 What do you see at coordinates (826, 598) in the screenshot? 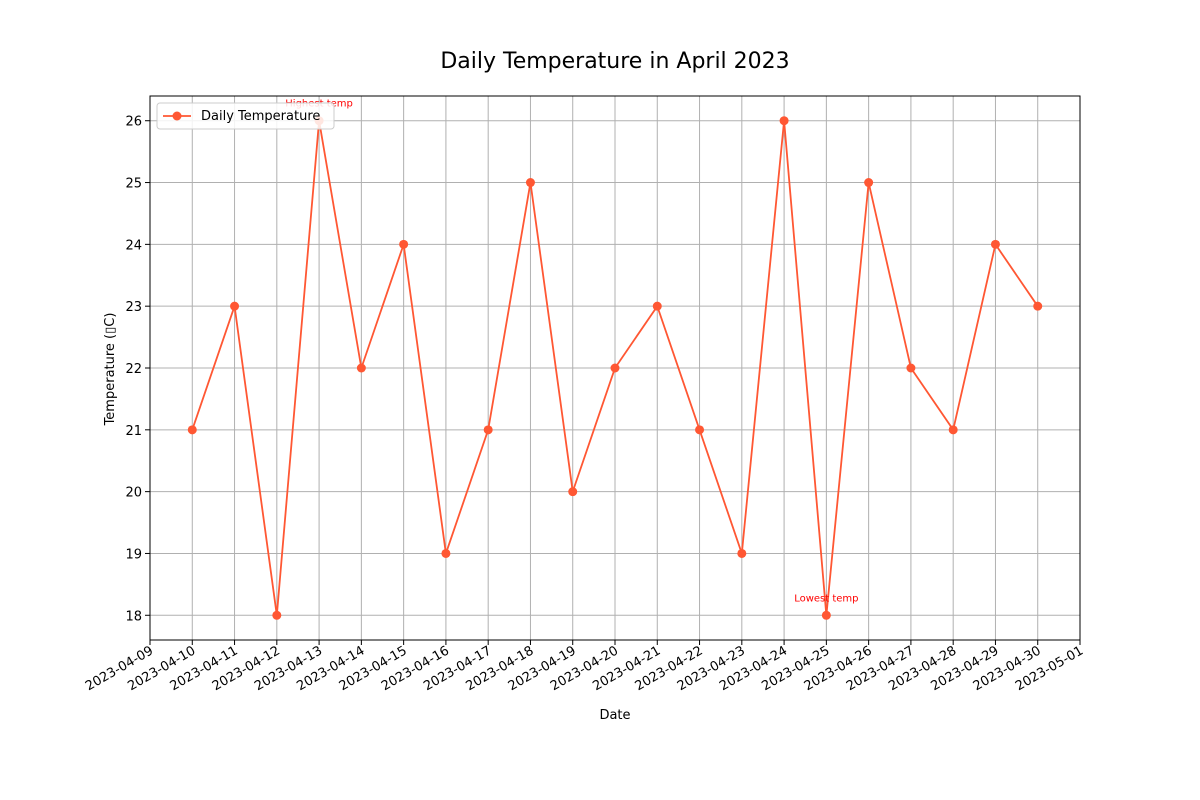
I see `annotation-label: Lowest temp` at bounding box center [826, 598].